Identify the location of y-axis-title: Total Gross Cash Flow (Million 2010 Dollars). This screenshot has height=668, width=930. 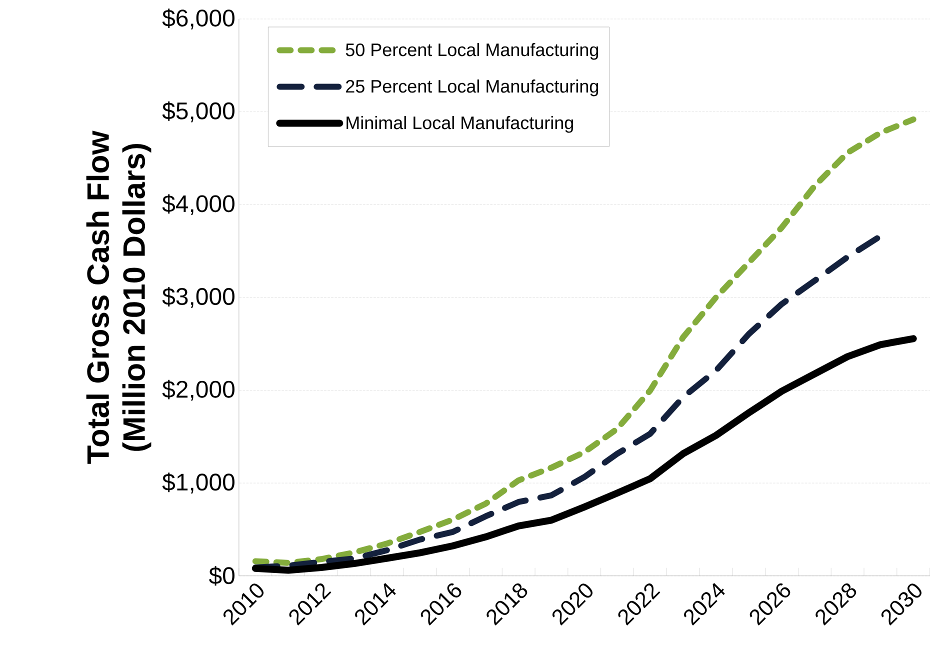
(119, 297).